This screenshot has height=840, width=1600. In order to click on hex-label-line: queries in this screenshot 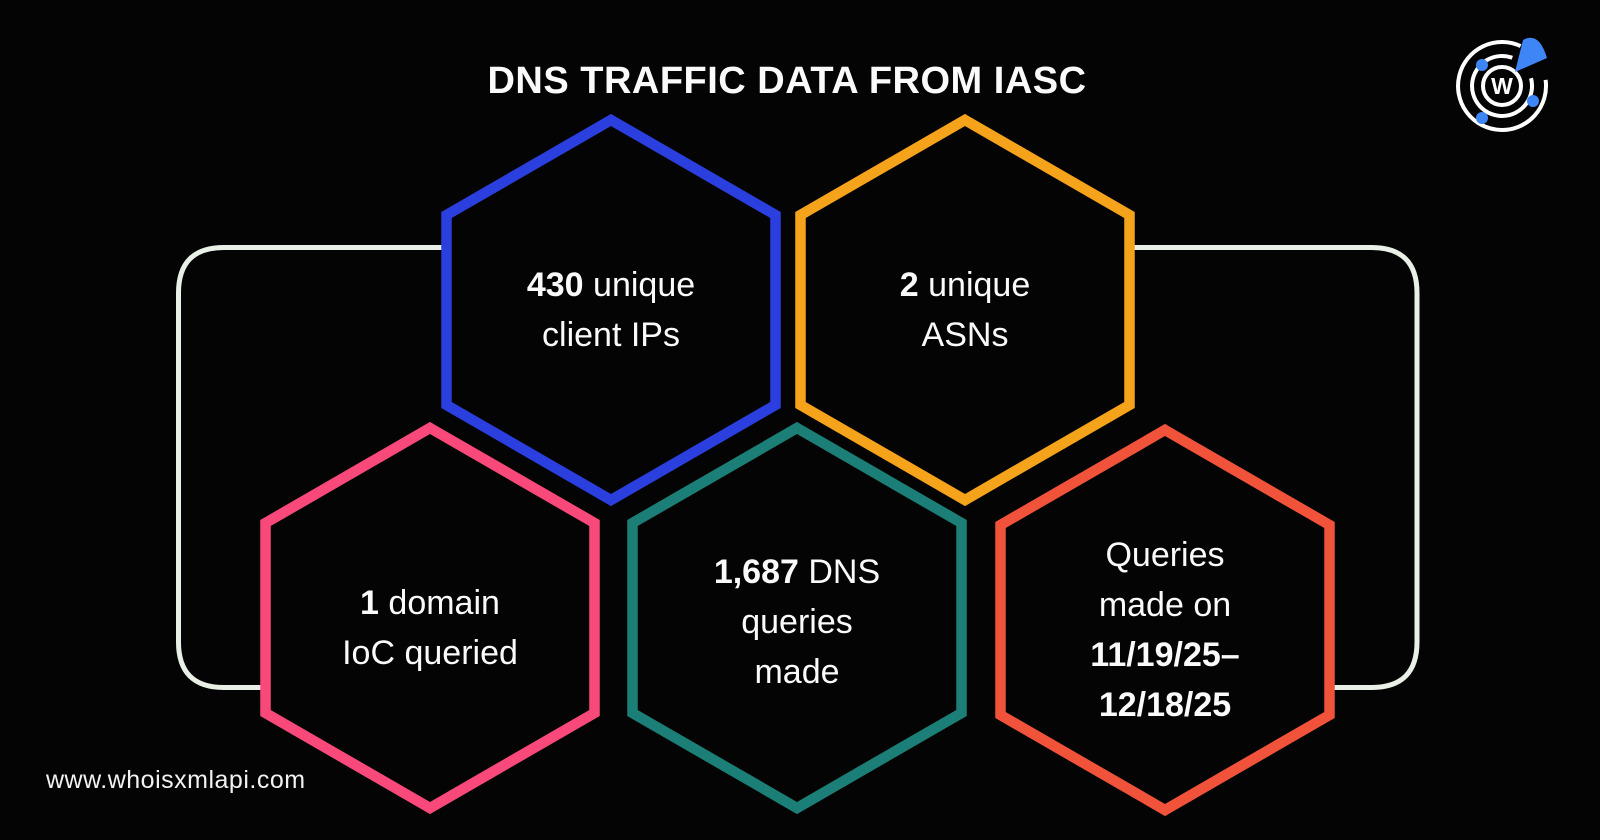, I will do `click(797, 622)`.